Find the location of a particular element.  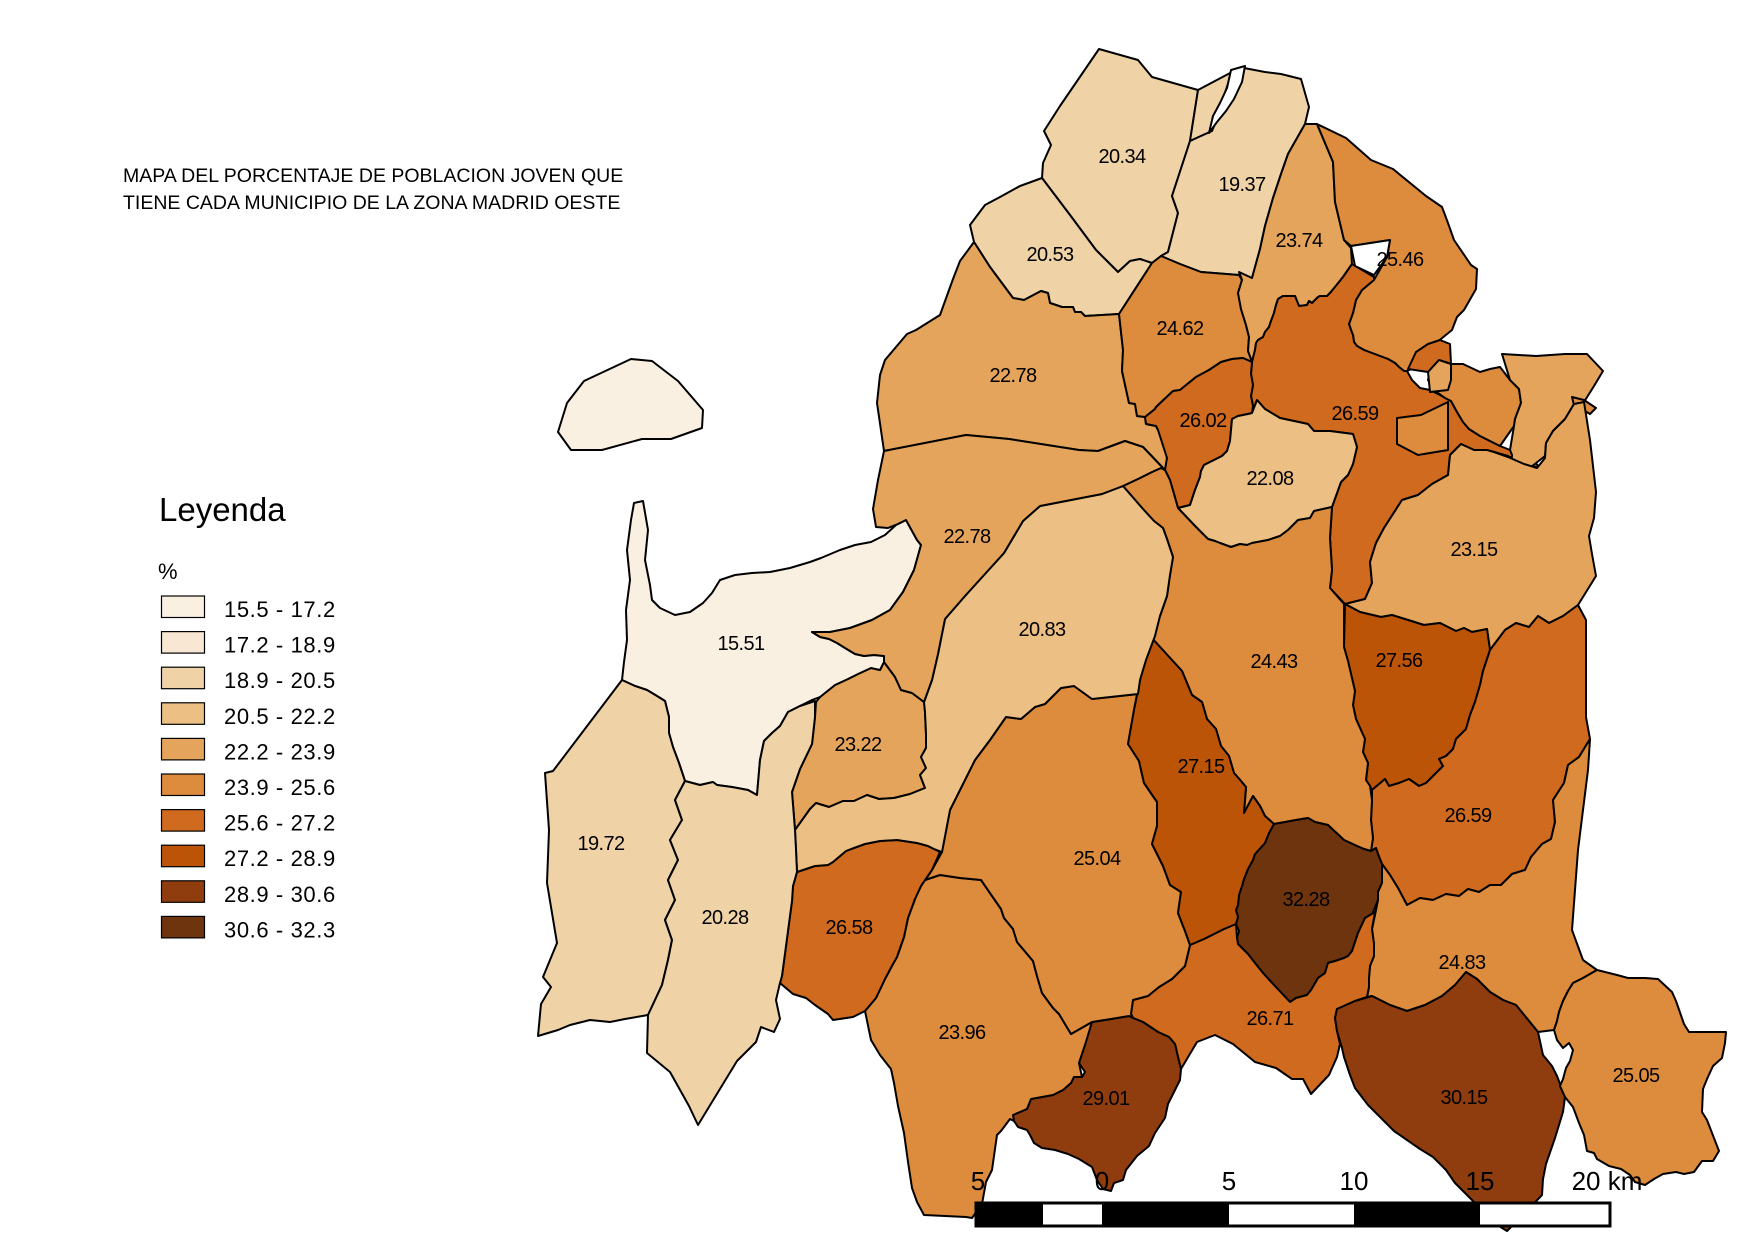

svg-text: 23.74 is located at coordinates (1299, 241).